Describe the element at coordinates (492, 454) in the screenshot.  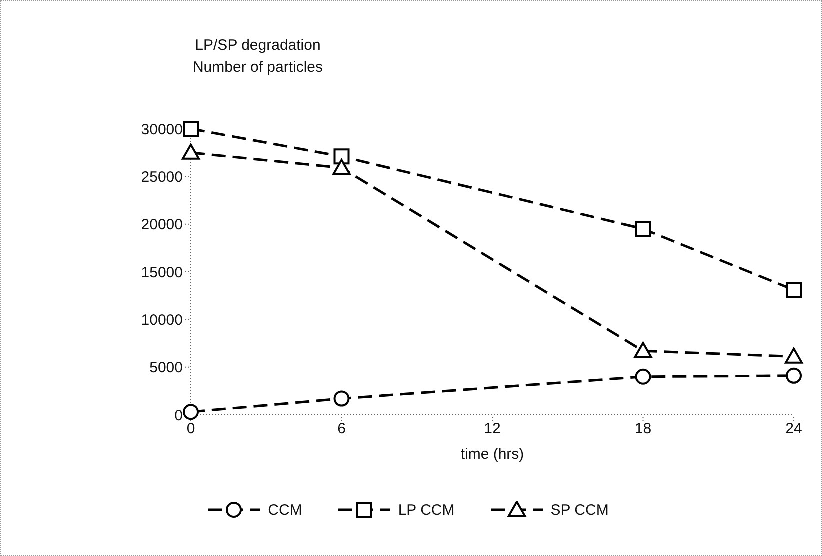
I see `x-axis-title: time (hrs)` at that location.